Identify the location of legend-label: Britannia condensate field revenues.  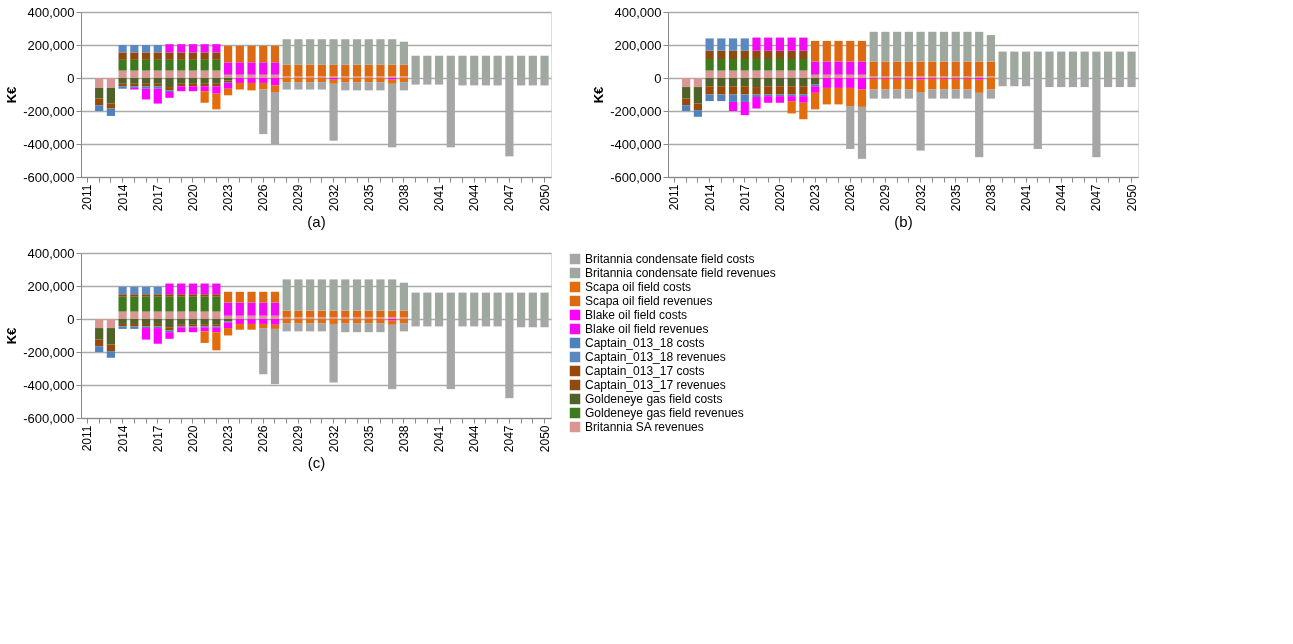
(680, 273).